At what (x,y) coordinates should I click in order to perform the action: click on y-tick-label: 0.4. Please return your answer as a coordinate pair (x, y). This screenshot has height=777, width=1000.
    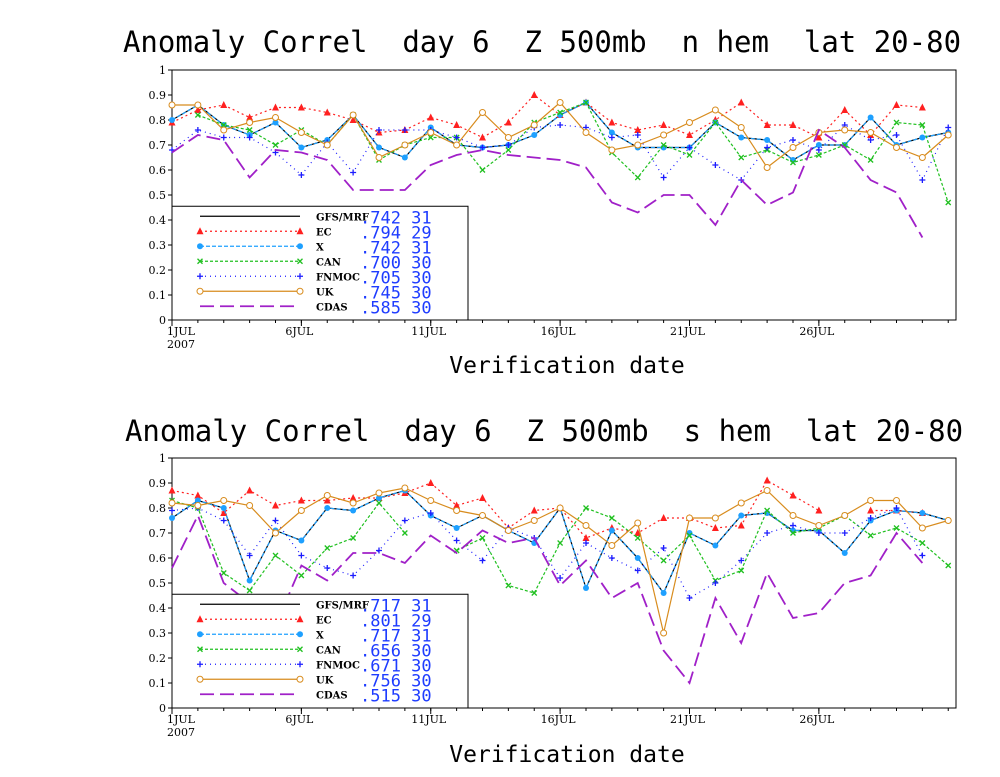
    Looking at the image, I should click on (158, 220).